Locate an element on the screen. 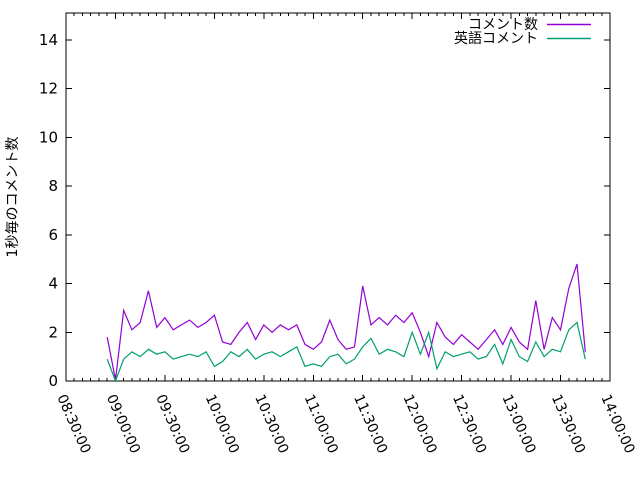 The image size is (640, 480). y-tick-label: 2 is located at coordinates (53, 332).